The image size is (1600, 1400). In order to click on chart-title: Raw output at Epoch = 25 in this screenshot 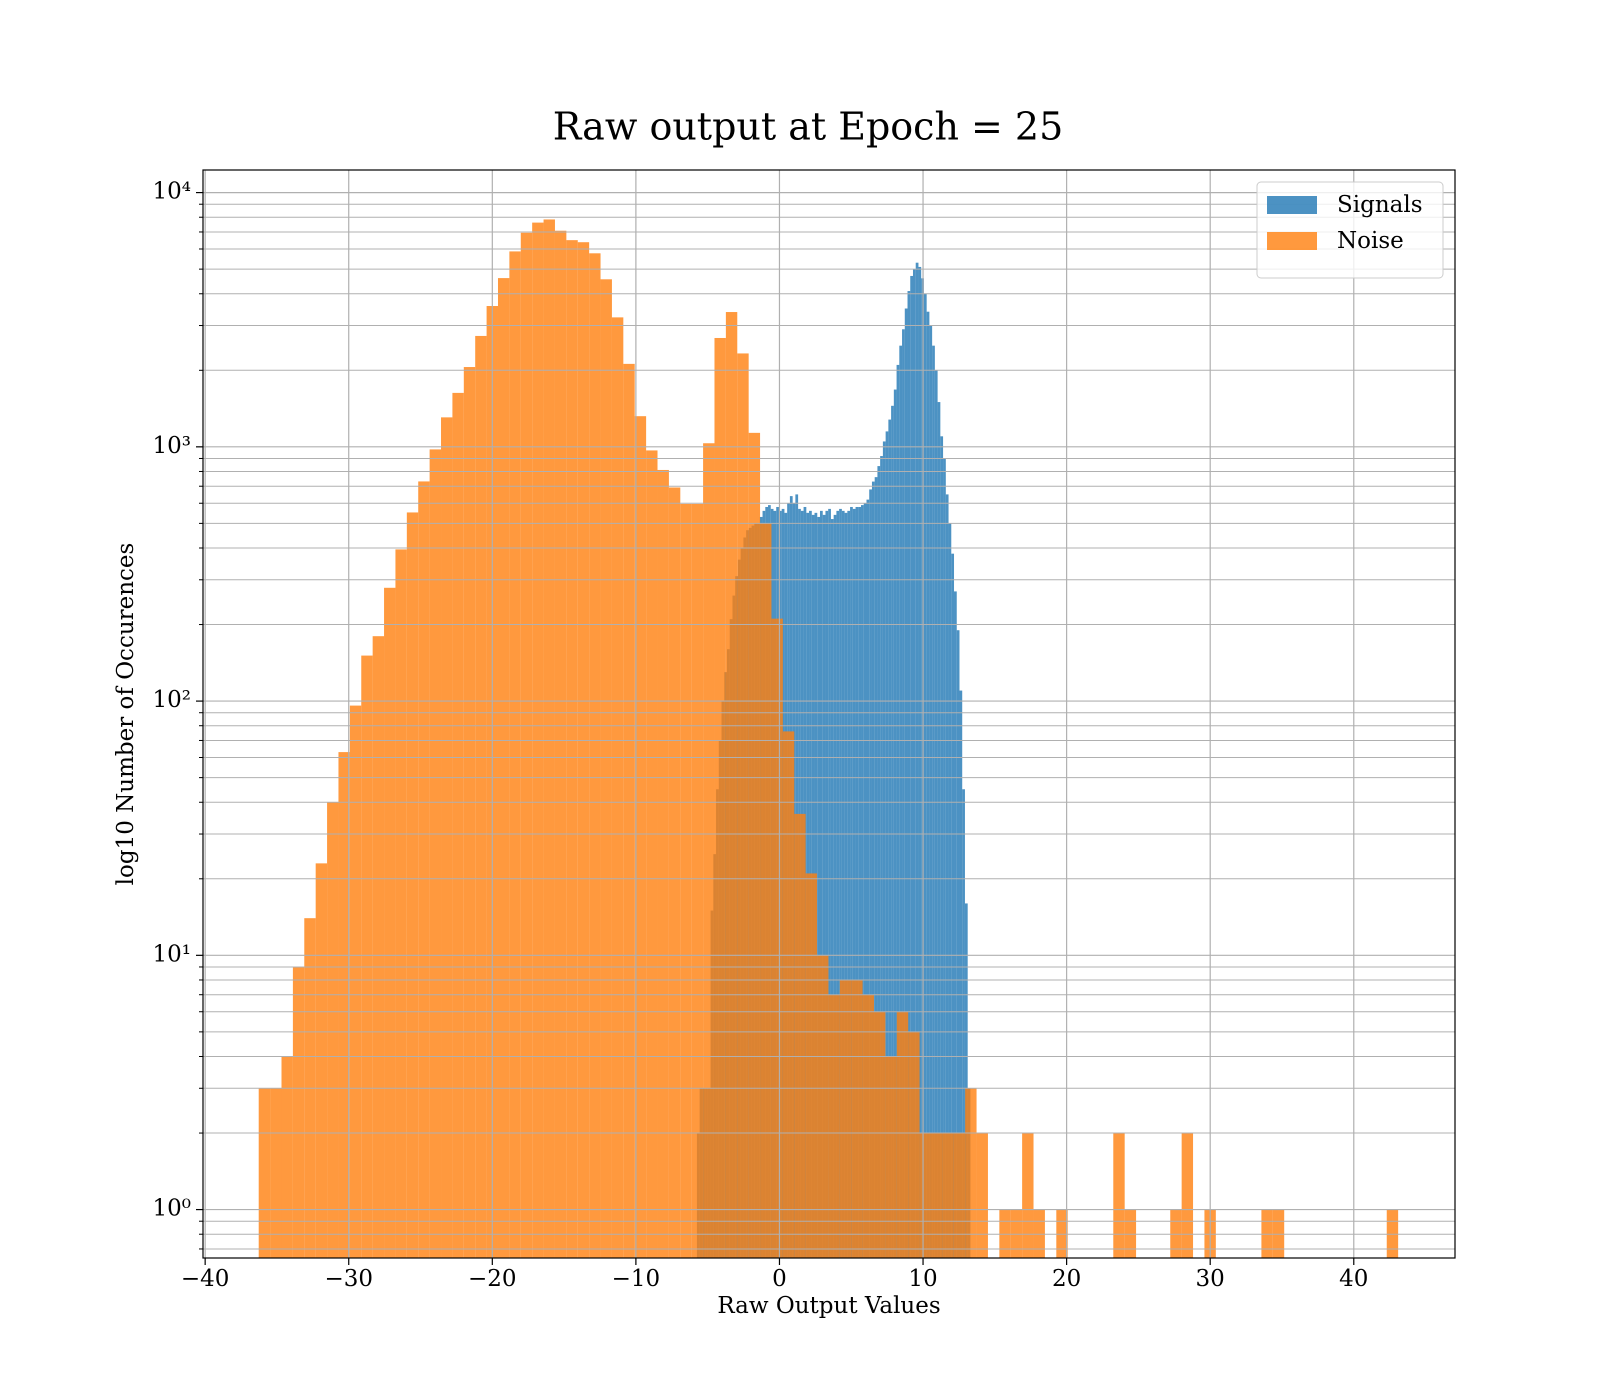, I will do `click(808, 127)`.